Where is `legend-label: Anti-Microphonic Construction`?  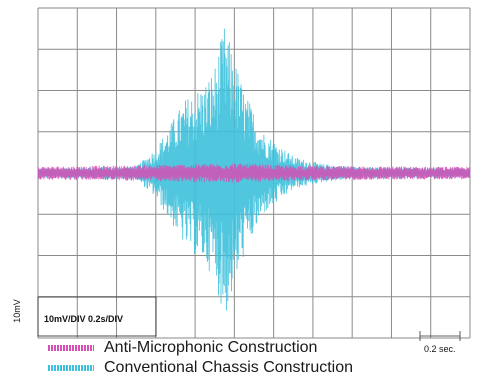 legend-label: Anti-Microphonic Construction is located at coordinates (211, 347).